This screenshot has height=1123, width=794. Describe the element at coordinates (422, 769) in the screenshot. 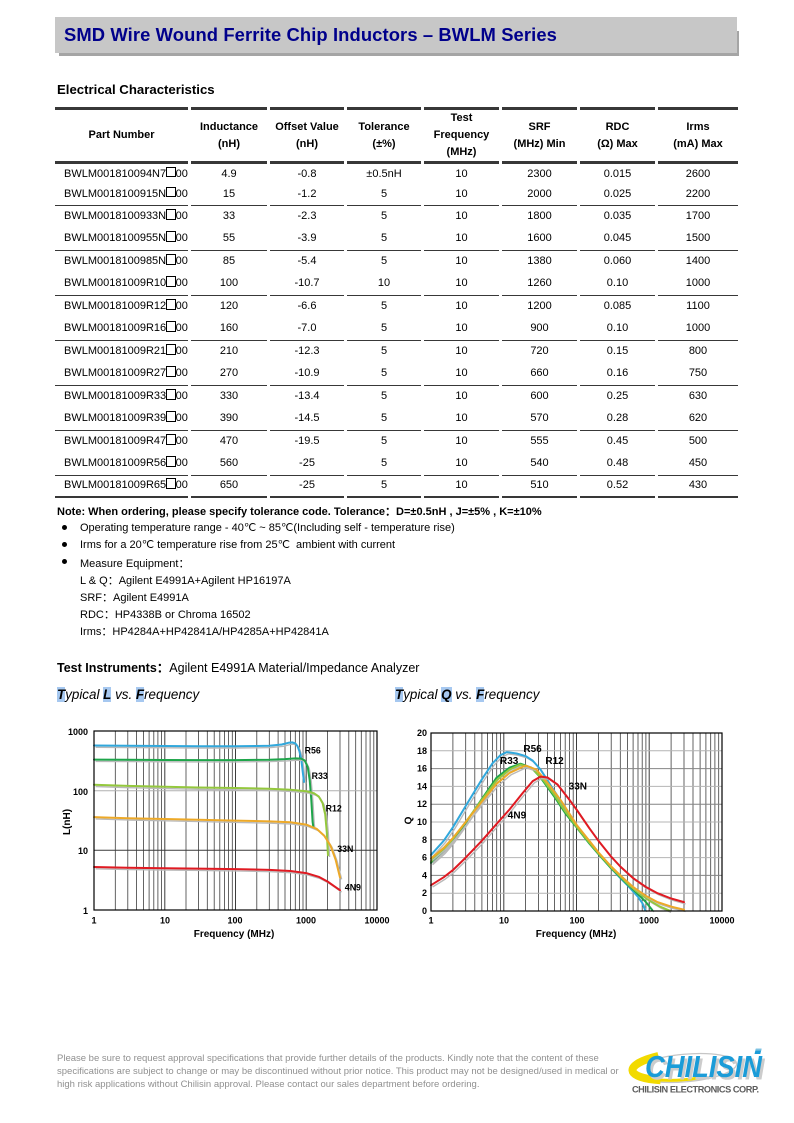

I see `svg-text: 16` at that location.